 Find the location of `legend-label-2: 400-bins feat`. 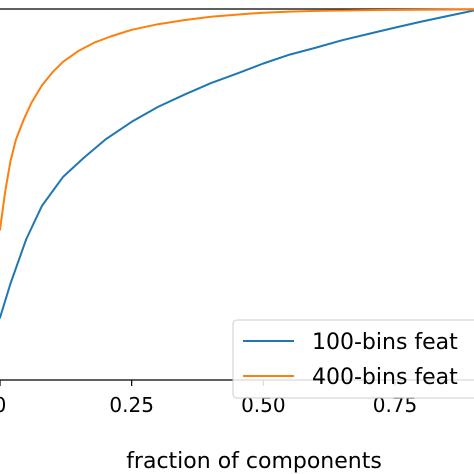

legend-label-2: 400-bins feat is located at coordinates (385, 377).